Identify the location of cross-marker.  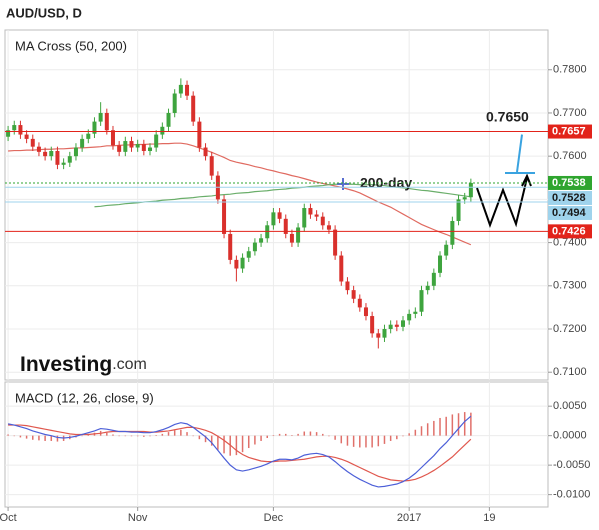
(343, 184).